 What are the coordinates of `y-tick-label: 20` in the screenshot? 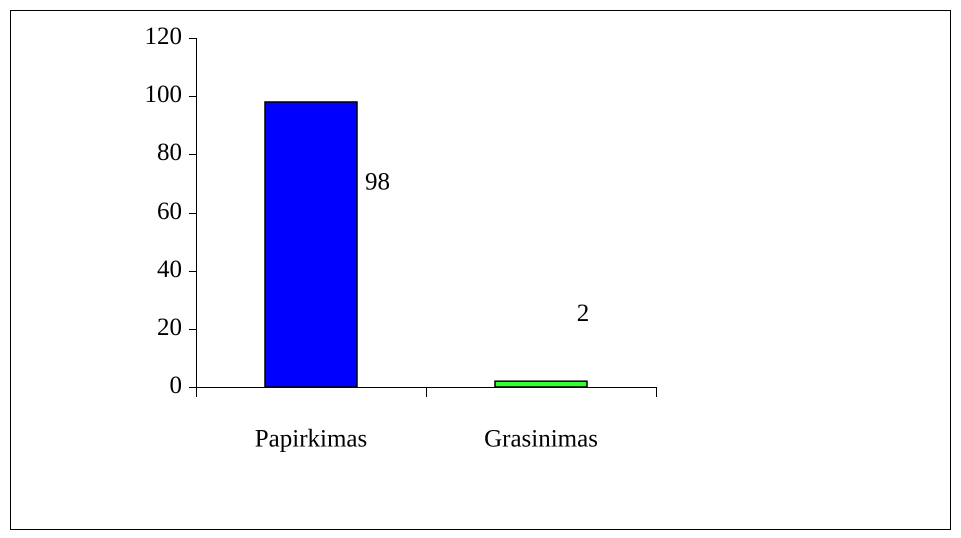 It's located at (169, 327).